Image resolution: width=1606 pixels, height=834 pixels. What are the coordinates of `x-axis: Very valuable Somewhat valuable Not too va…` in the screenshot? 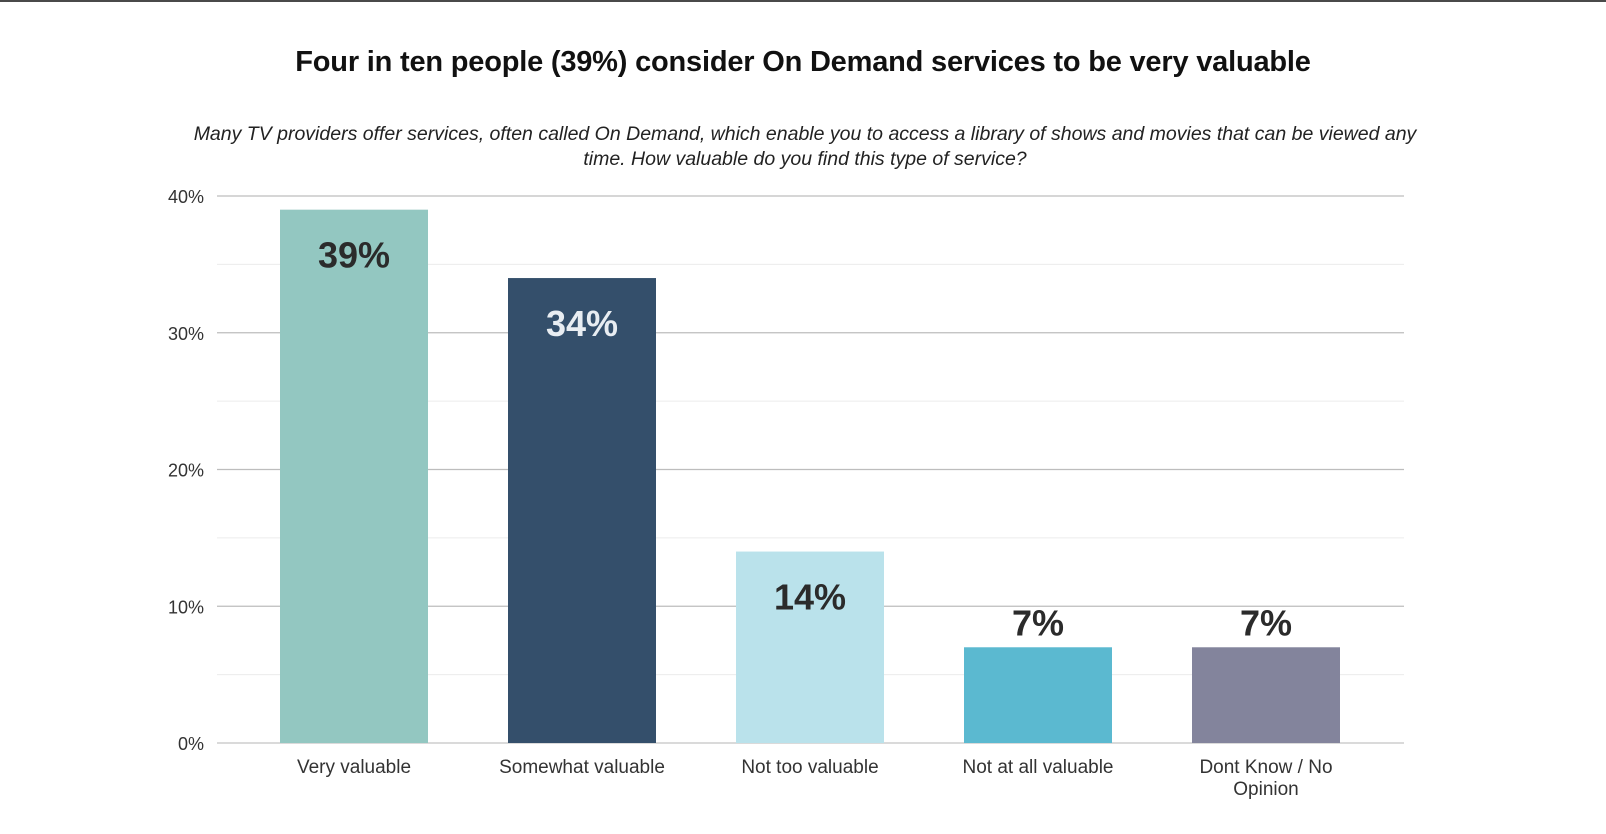 It's located at (815, 778).